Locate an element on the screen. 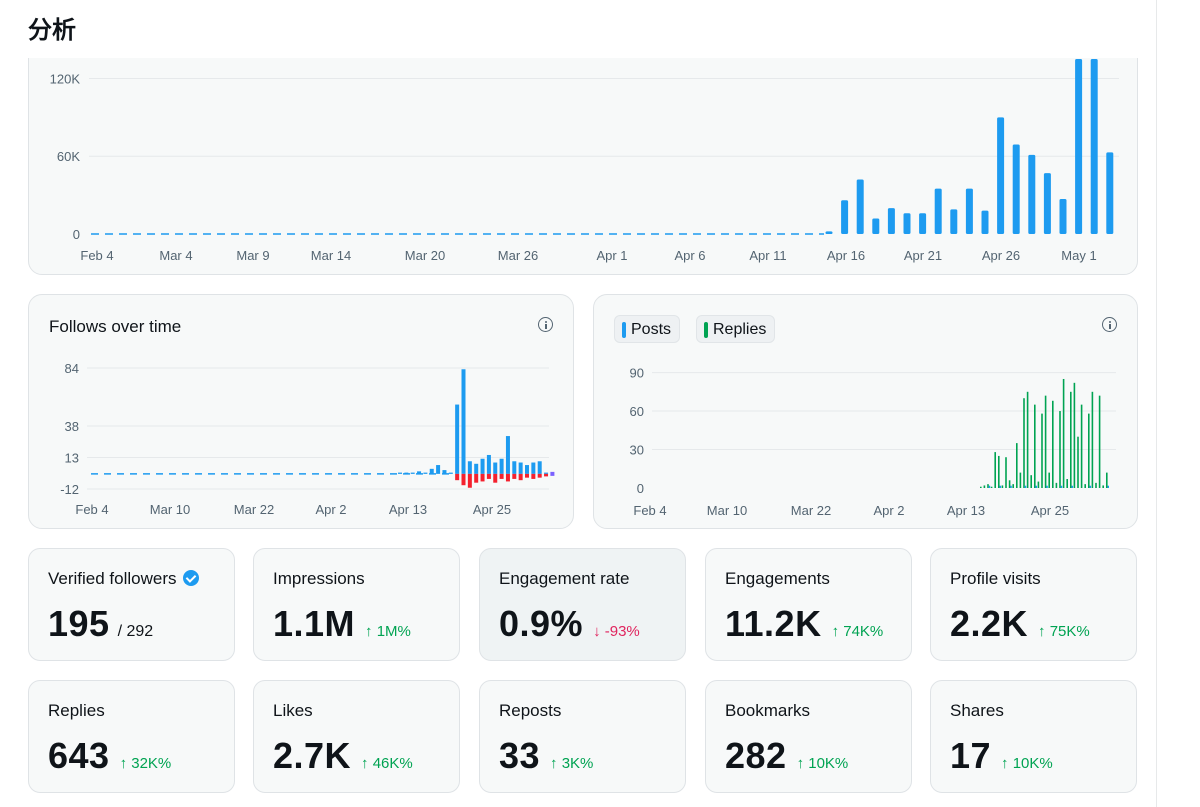 Image resolution: width=1200 pixels, height=807 pixels. y-tick-label: 38 is located at coordinates (72, 426).